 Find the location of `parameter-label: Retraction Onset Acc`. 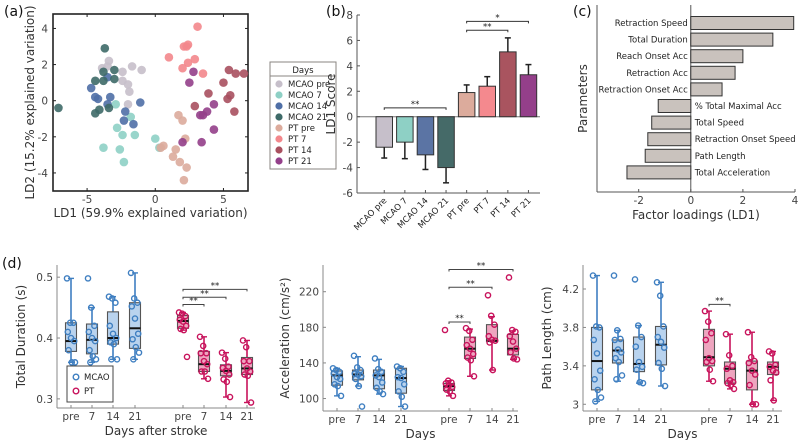

parameter-label: Retraction Onset Acc is located at coordinates (644, 90).